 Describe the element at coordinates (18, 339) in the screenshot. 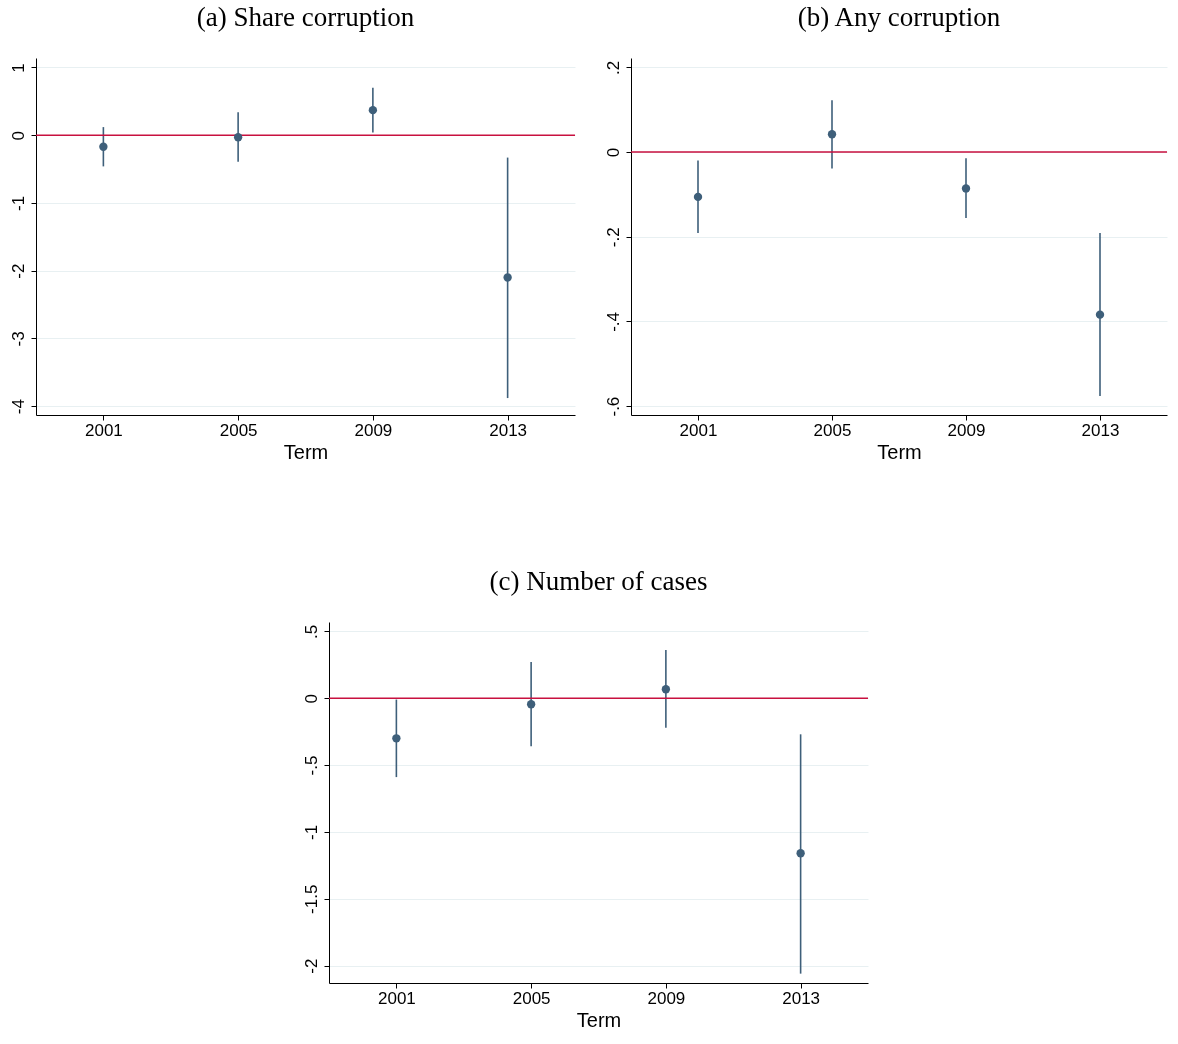

I see `y-tick-label: -3` at that location.